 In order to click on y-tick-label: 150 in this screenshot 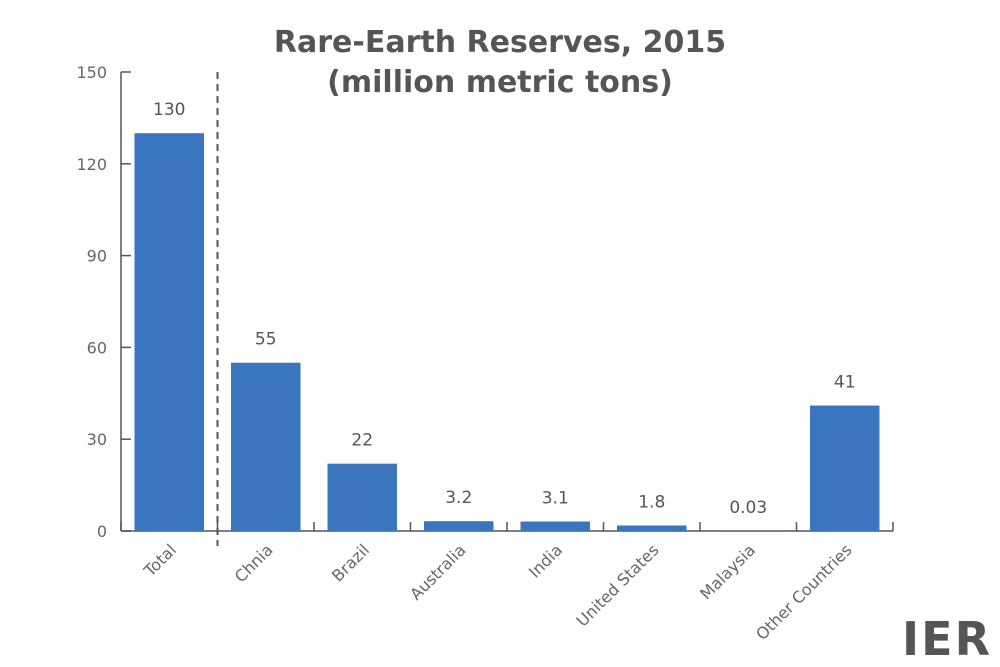, I will do `click(91, 72)`.